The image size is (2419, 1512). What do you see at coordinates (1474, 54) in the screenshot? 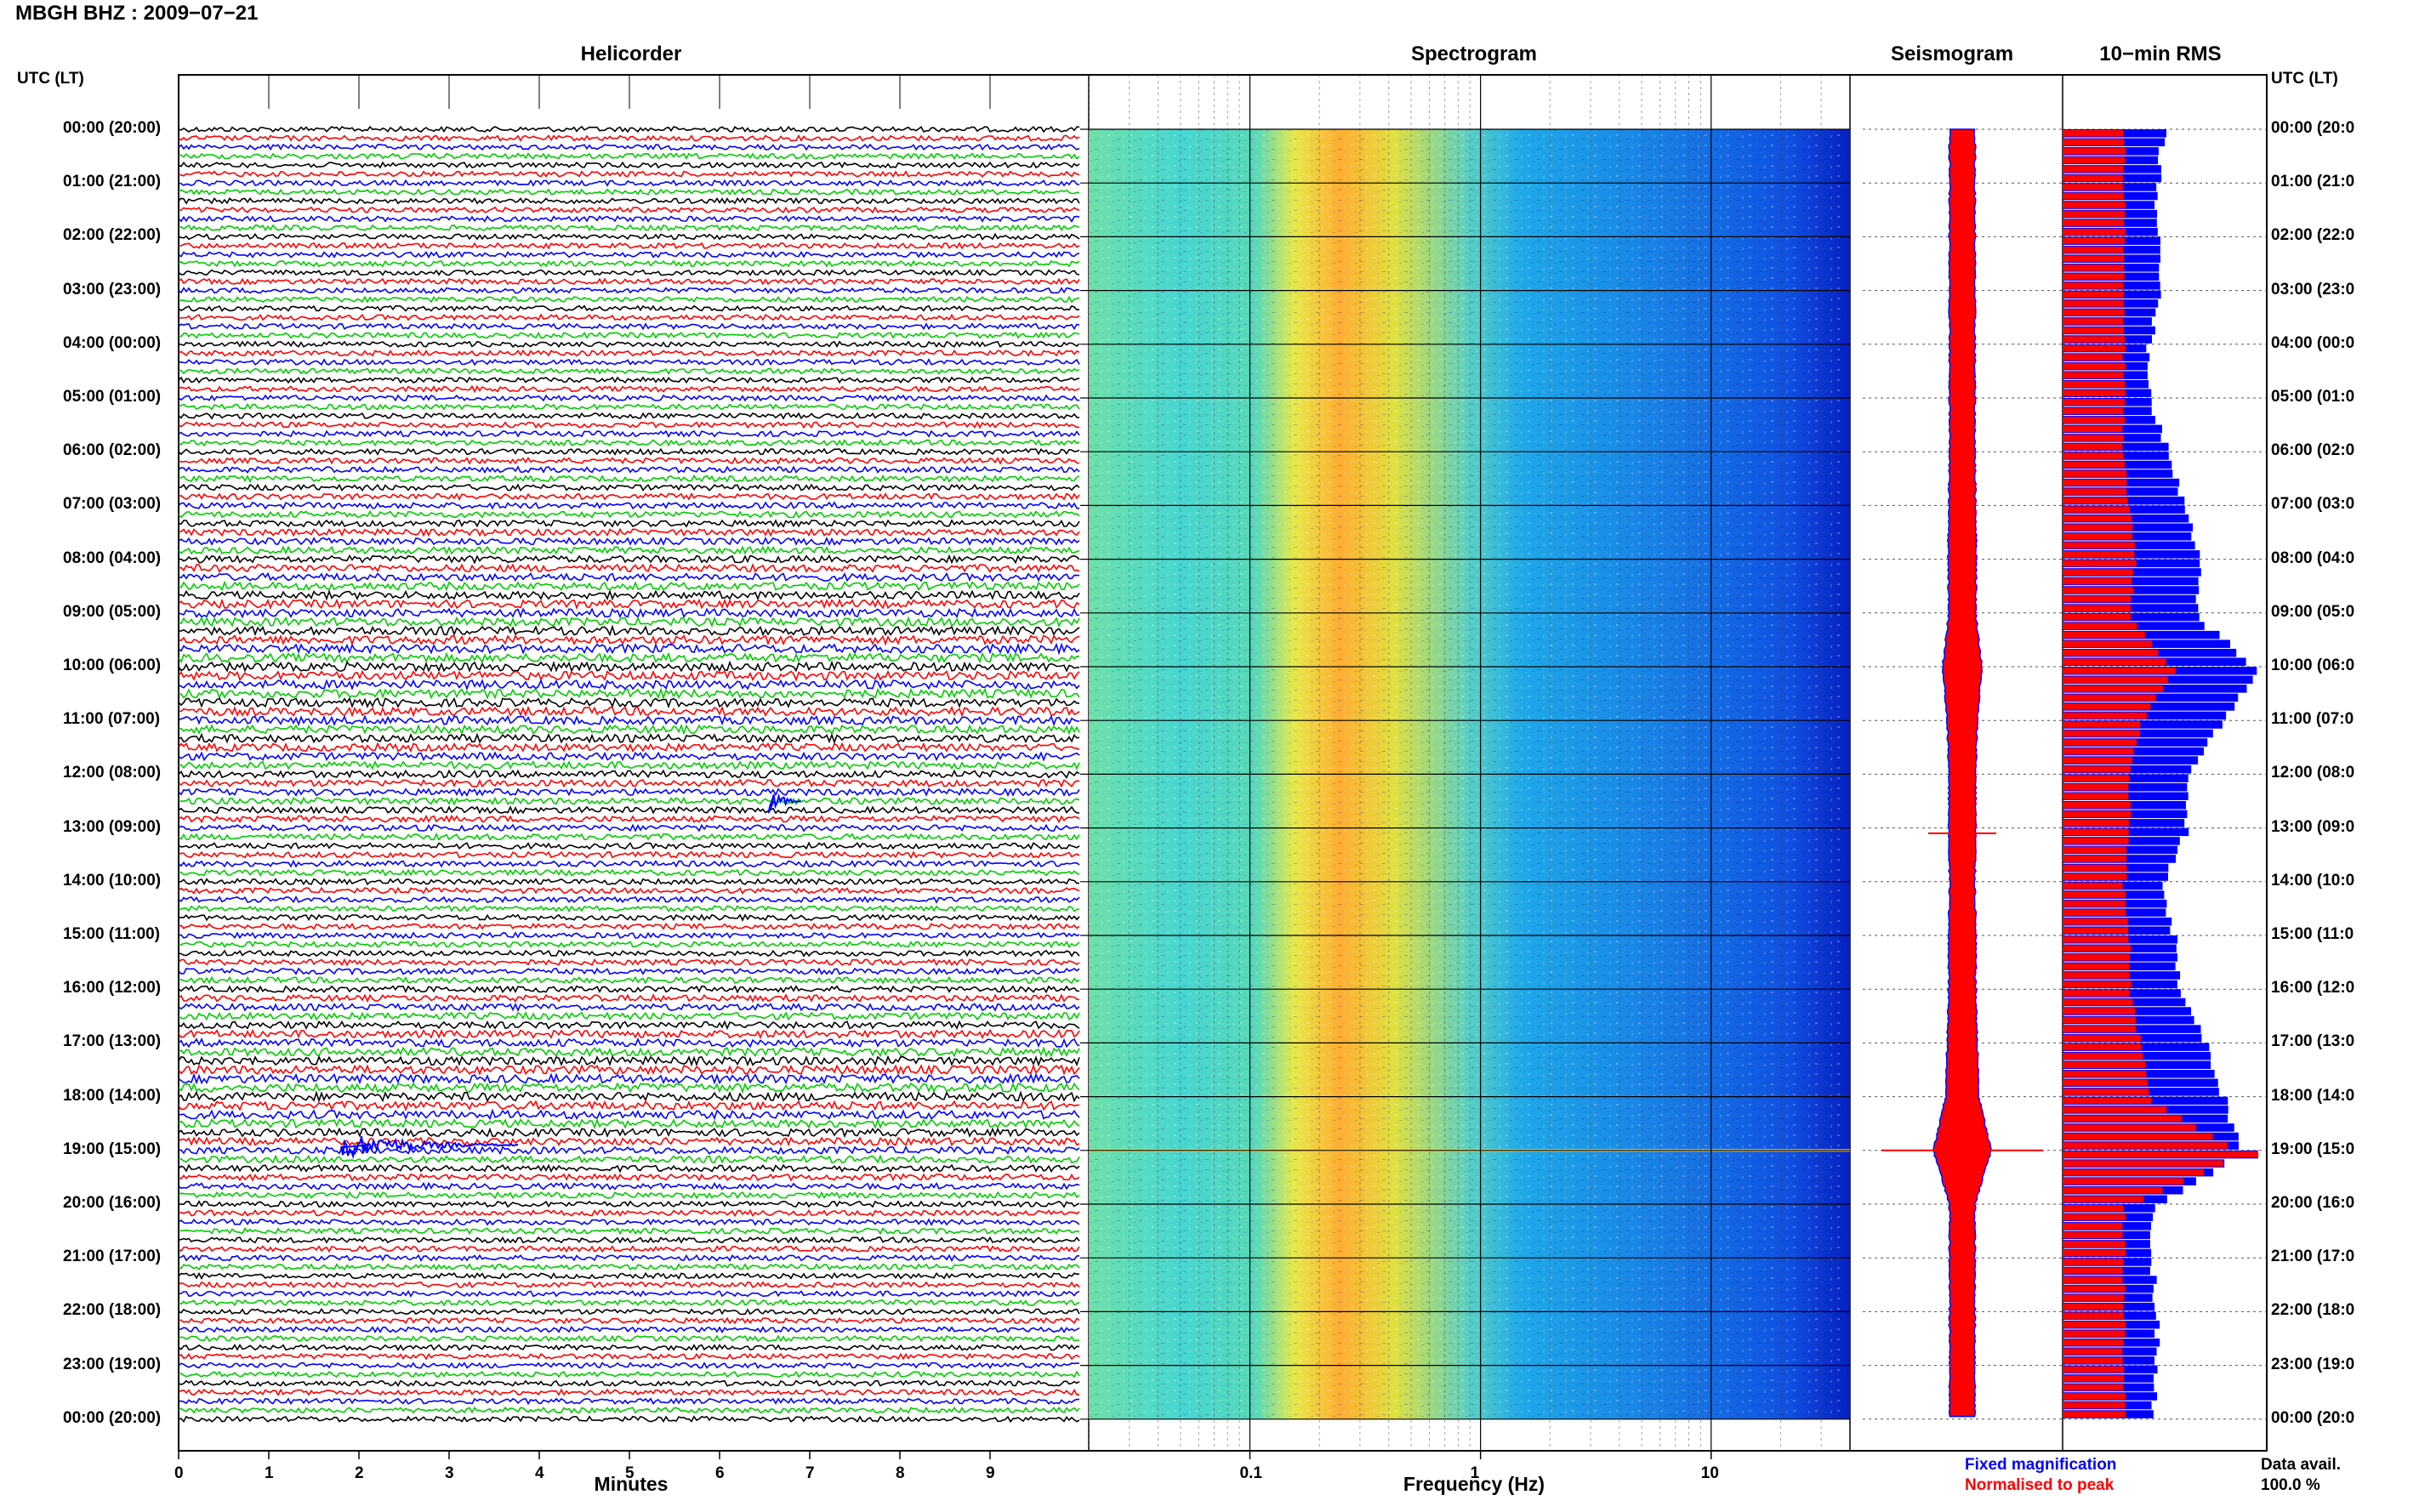
I see `spectrogram-title: Spectrogram` at bounding box center [1474, 54].